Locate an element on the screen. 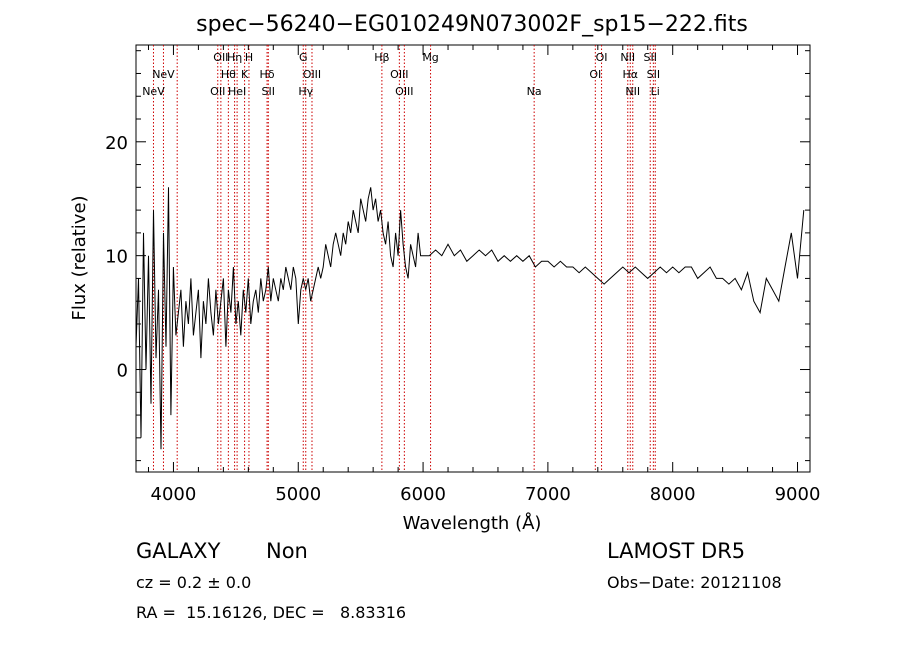 This screenshot has width=900, height=649. x-tick-label: 7000 is located at coordinates (548, 494).